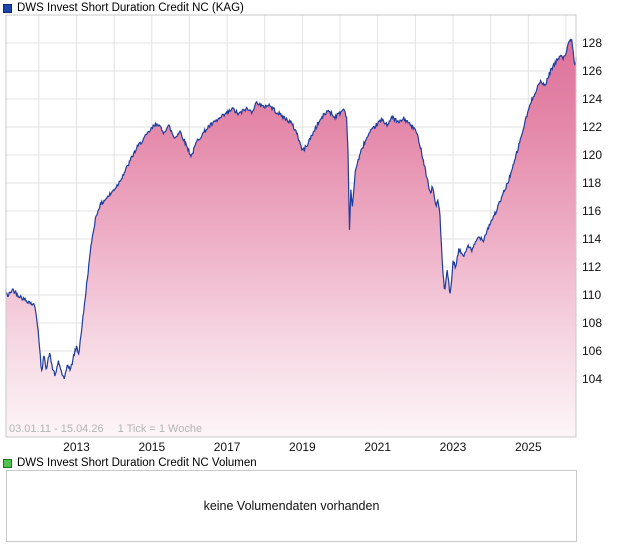 This screenshot has width=620, height=546. I want to click on volume-panel: keine Volumendaten vorhanden, so click(291, 506).